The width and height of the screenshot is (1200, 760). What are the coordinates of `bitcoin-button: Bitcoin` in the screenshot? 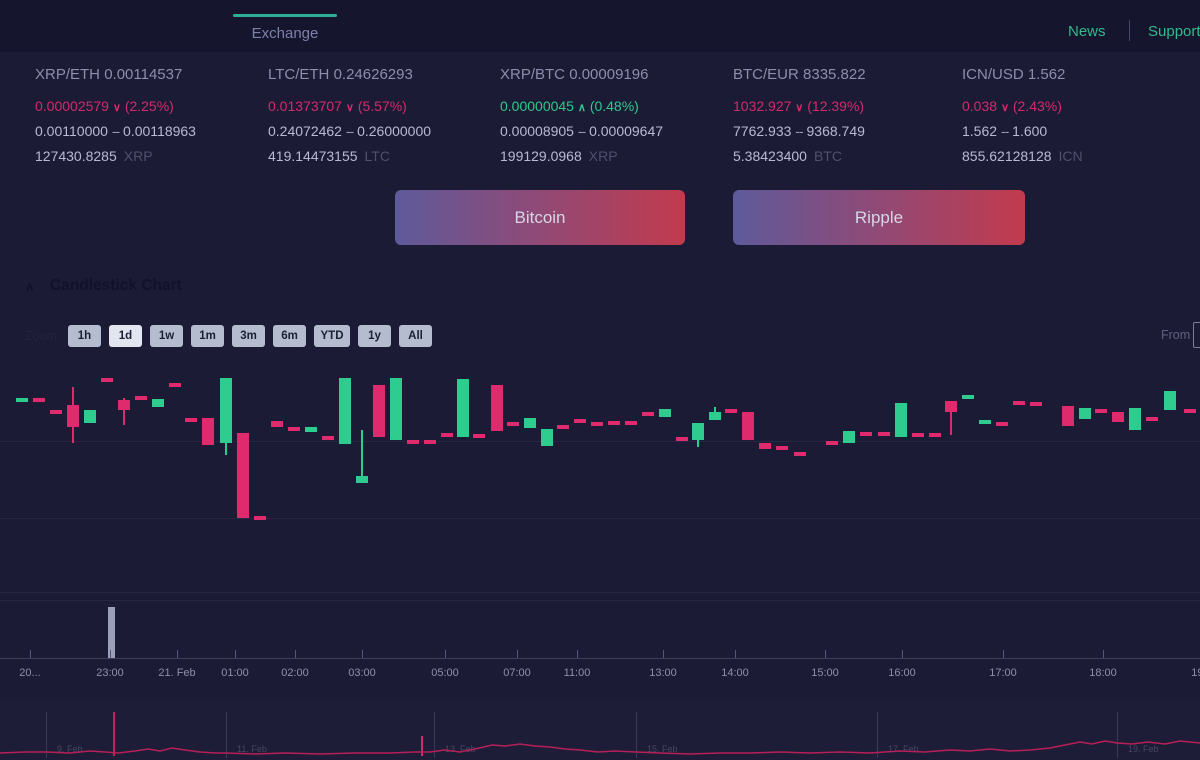 It's located at (540, 217).